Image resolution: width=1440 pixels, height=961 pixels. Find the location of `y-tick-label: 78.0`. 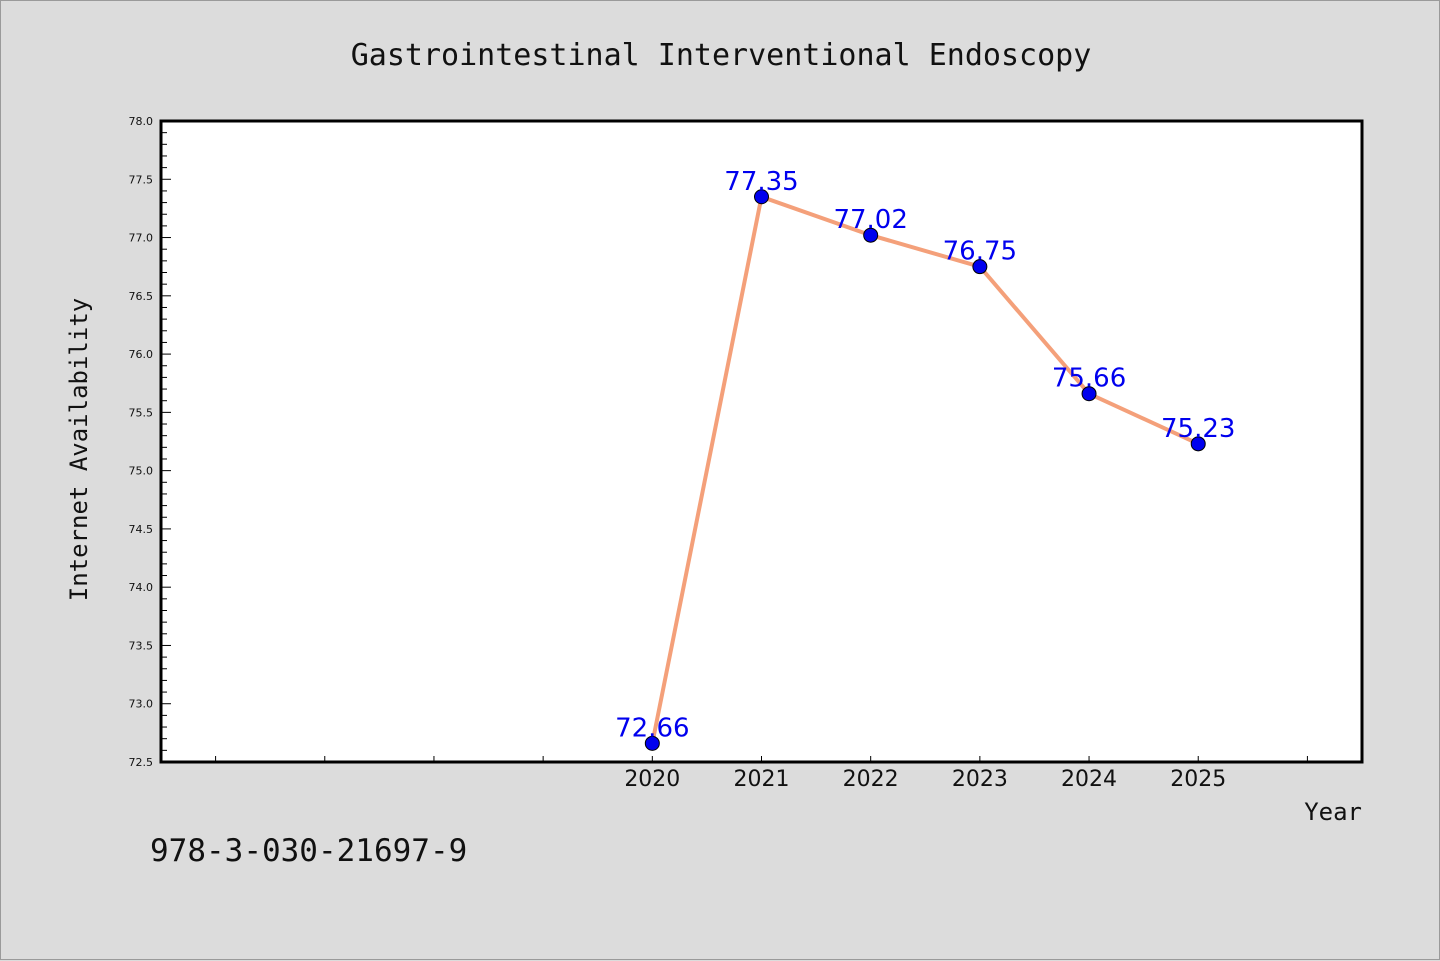

y-tick-label: 78.0 is located at coordinates (141, 121).